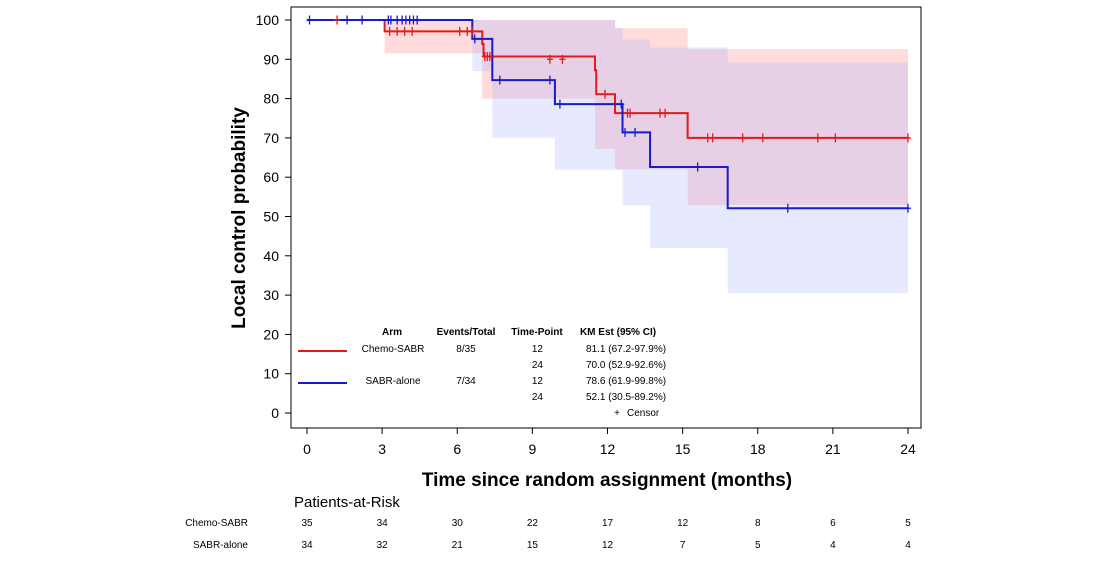 The height and width of the screenshot is (564, 1100). I want to click on legend-timepoint-sabr-24: 24, so click(538, 397).